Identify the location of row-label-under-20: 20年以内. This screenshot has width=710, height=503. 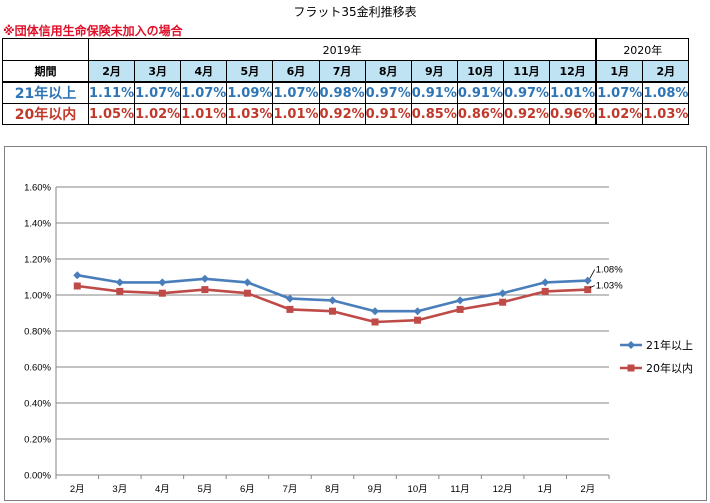
(45, 114).